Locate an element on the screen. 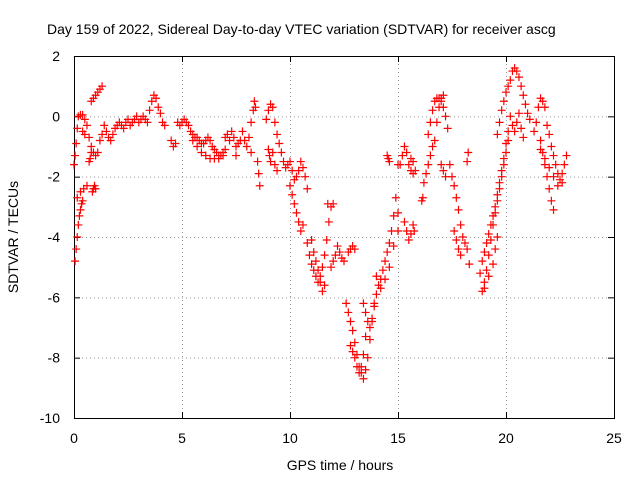  x-tick-label: 20 is located at coordinates (506, 438).